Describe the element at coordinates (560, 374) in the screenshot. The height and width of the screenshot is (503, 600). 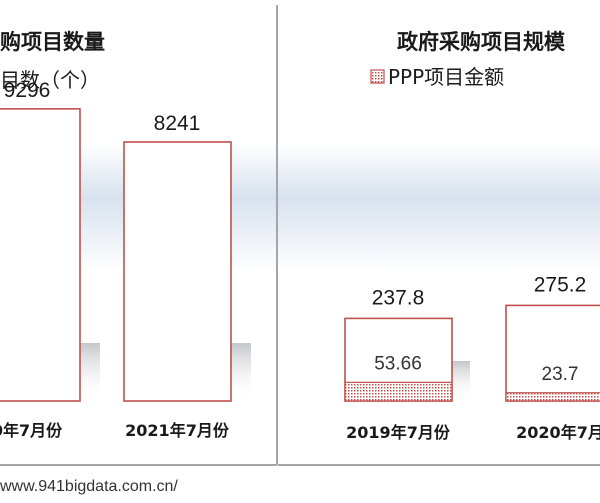
I see `bar-ppp-label: 23.7` at that location.